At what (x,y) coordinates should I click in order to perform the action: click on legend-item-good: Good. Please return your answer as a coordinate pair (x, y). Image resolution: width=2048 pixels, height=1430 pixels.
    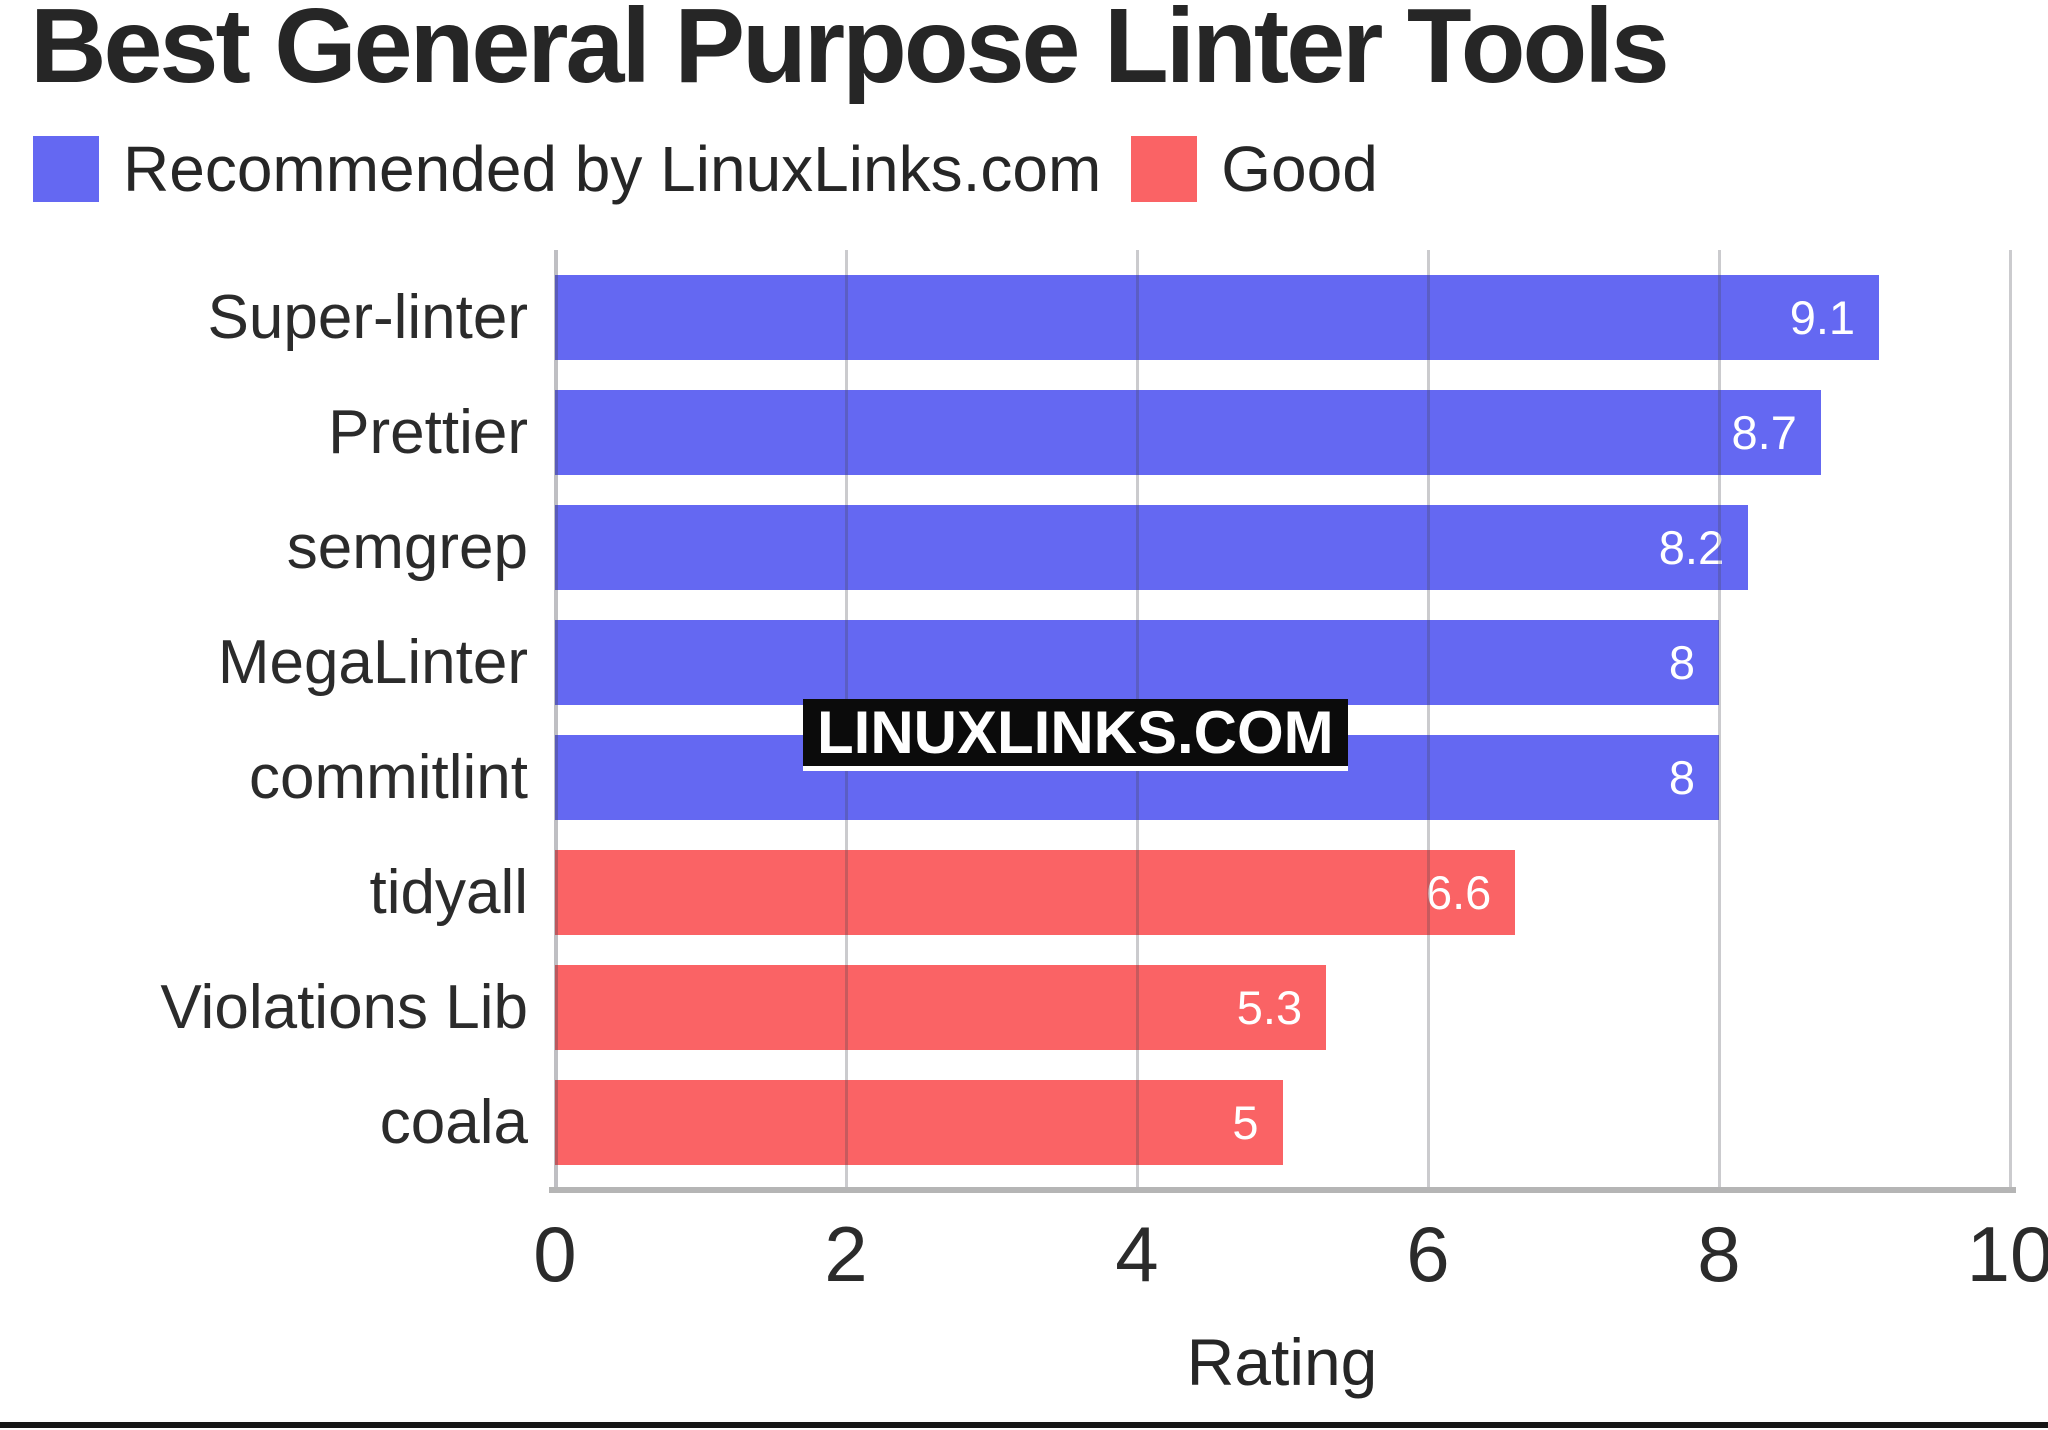
    Looking at the image, I should click on (1254, 169).